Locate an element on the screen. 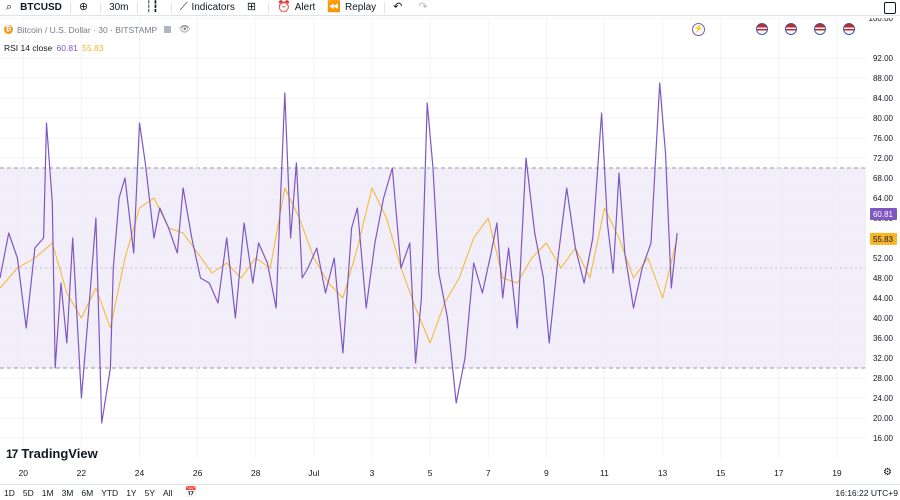 The image size is (900, 500). fullscreen-button is located at coordinates (890, 8).